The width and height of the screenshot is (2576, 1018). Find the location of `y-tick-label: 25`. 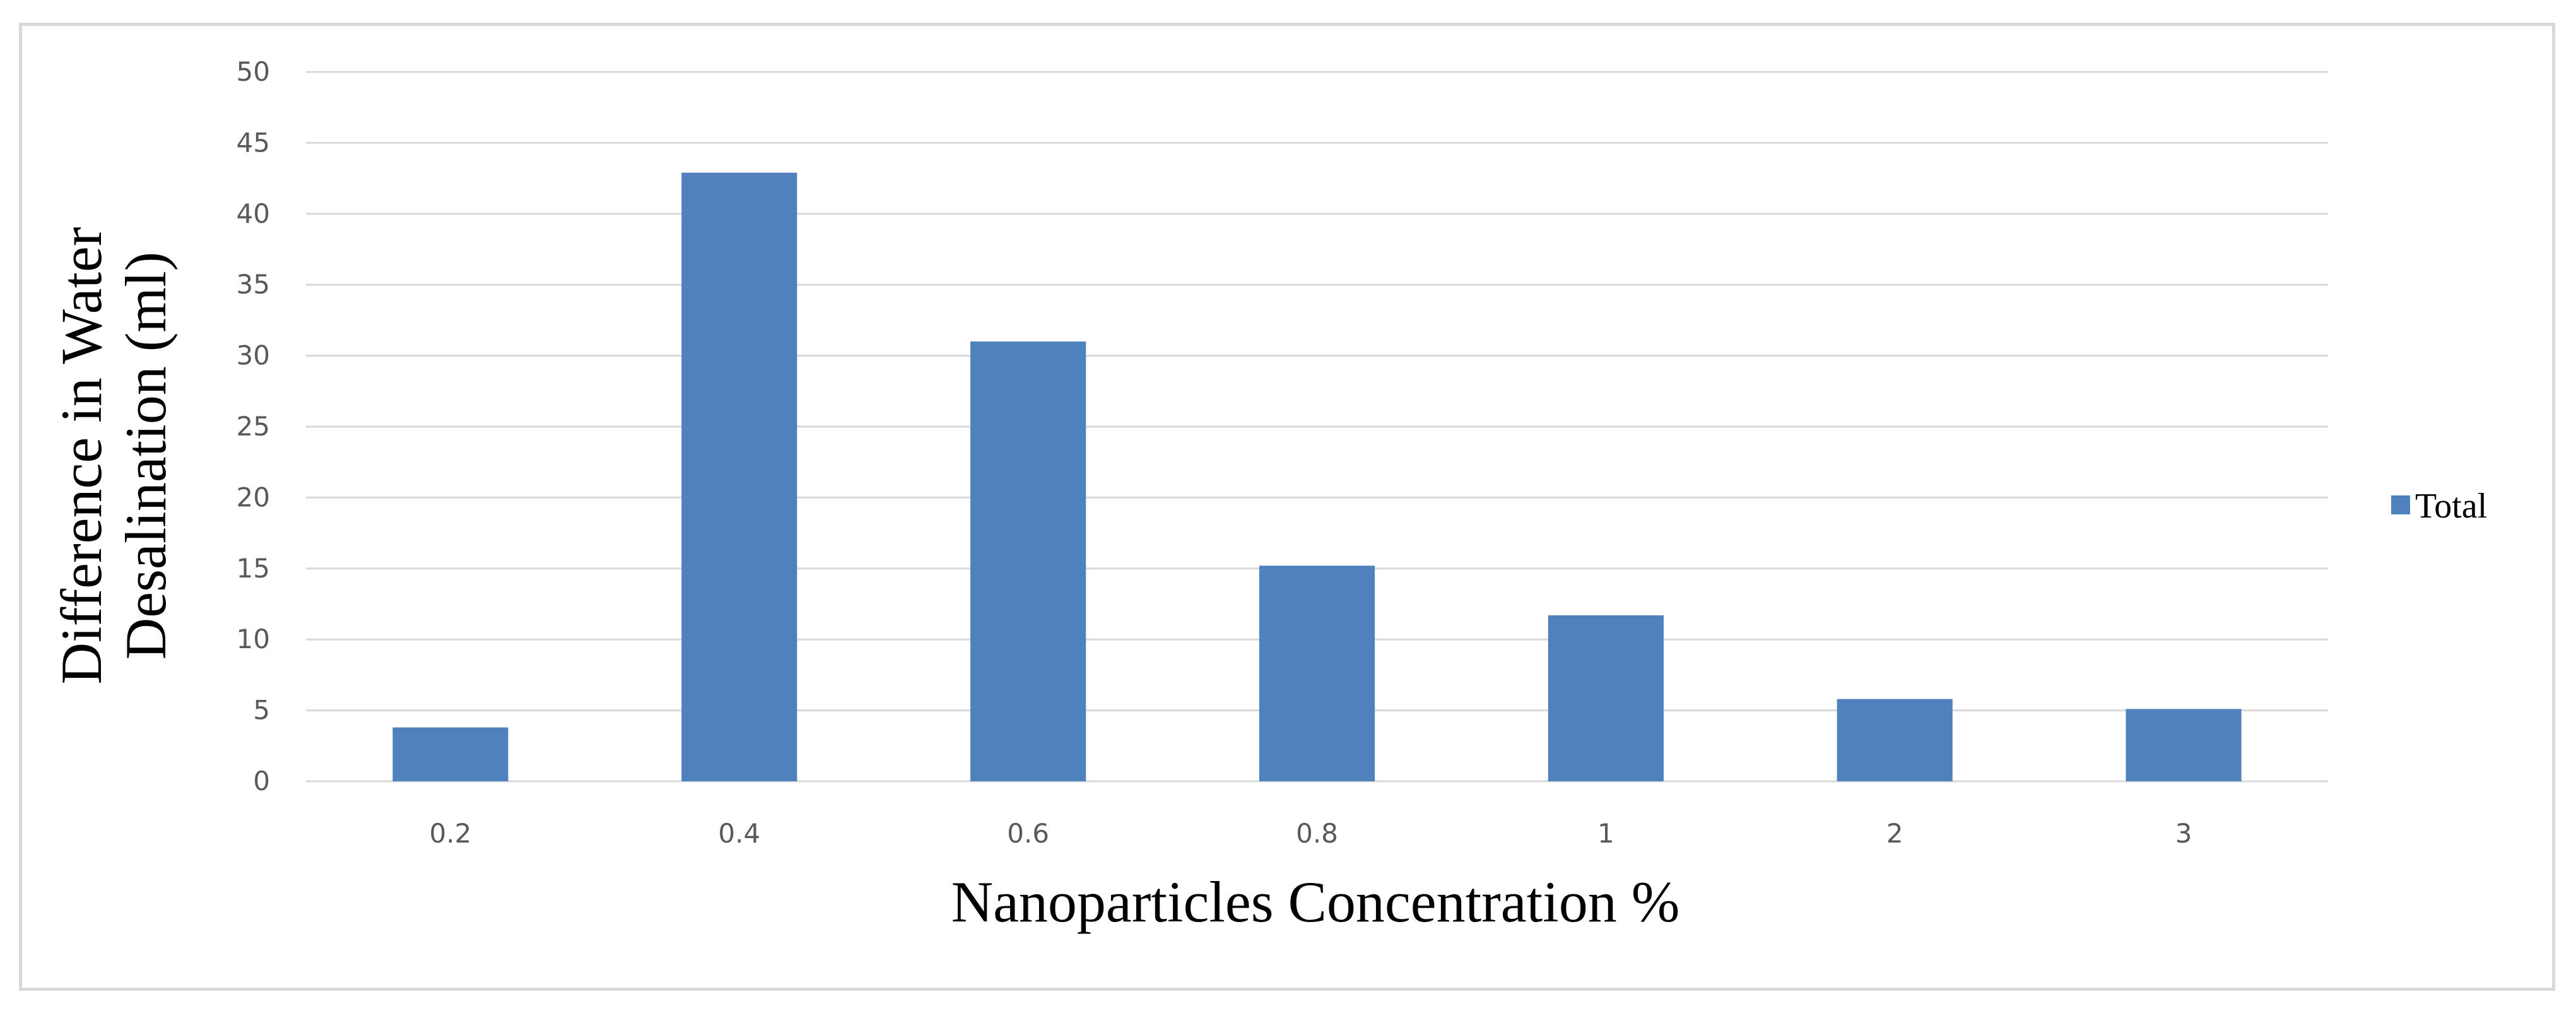

y-tick-label: 25 is located at coordinates (253, 426).